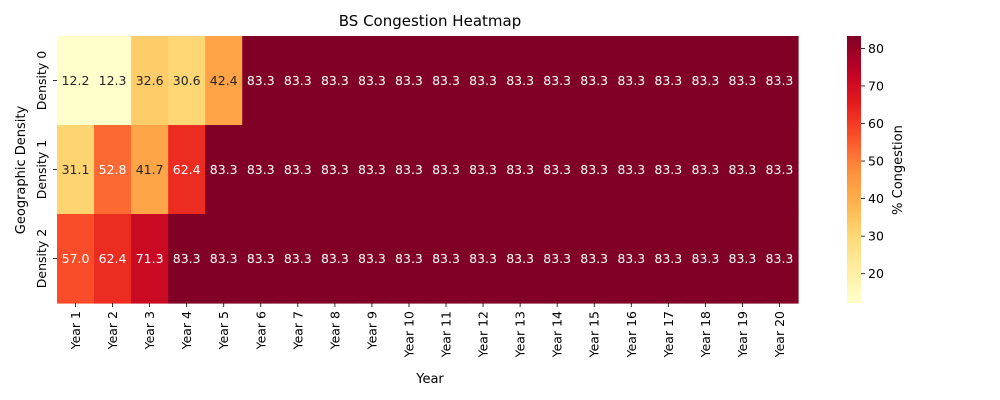 This screenshot has width=1000, height=400. Describe the element at coordinates (41, 80) in the screenshot. I see `y-tick-label: Density 0` at that location.